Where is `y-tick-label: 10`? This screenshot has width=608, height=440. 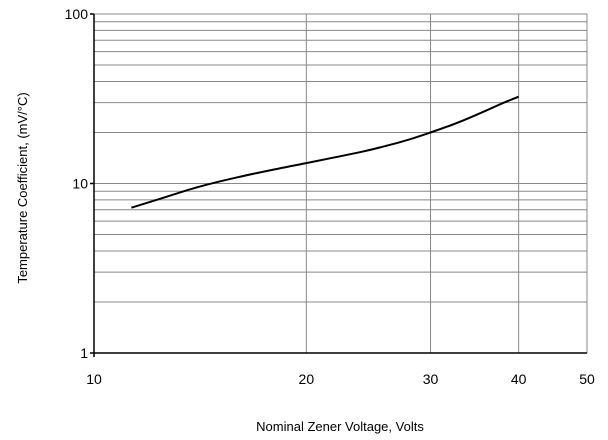 y-tick-label: 10 is located at coordinates (80, 184).